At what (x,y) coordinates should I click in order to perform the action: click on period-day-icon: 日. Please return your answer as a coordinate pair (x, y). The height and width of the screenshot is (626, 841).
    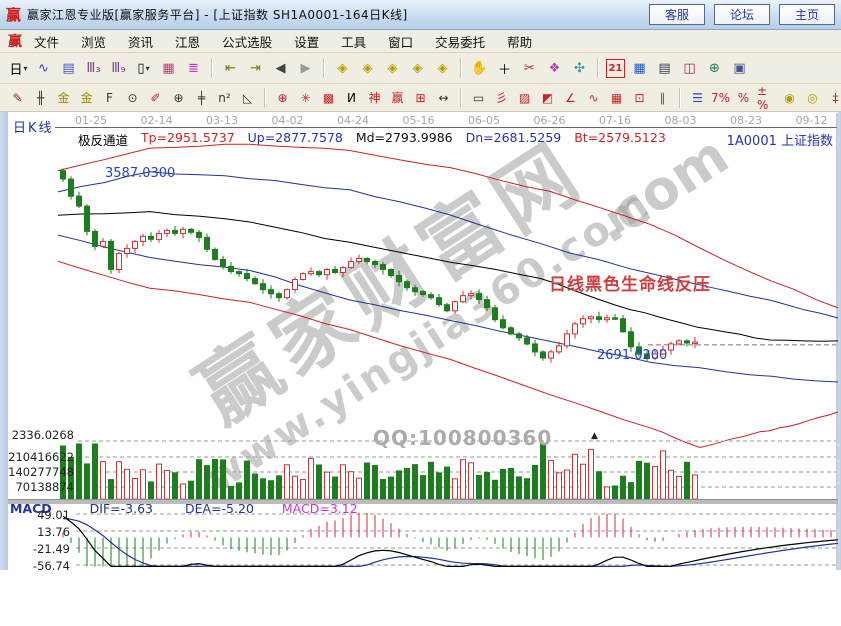
    Looking at the image, I should click on (18, 68).